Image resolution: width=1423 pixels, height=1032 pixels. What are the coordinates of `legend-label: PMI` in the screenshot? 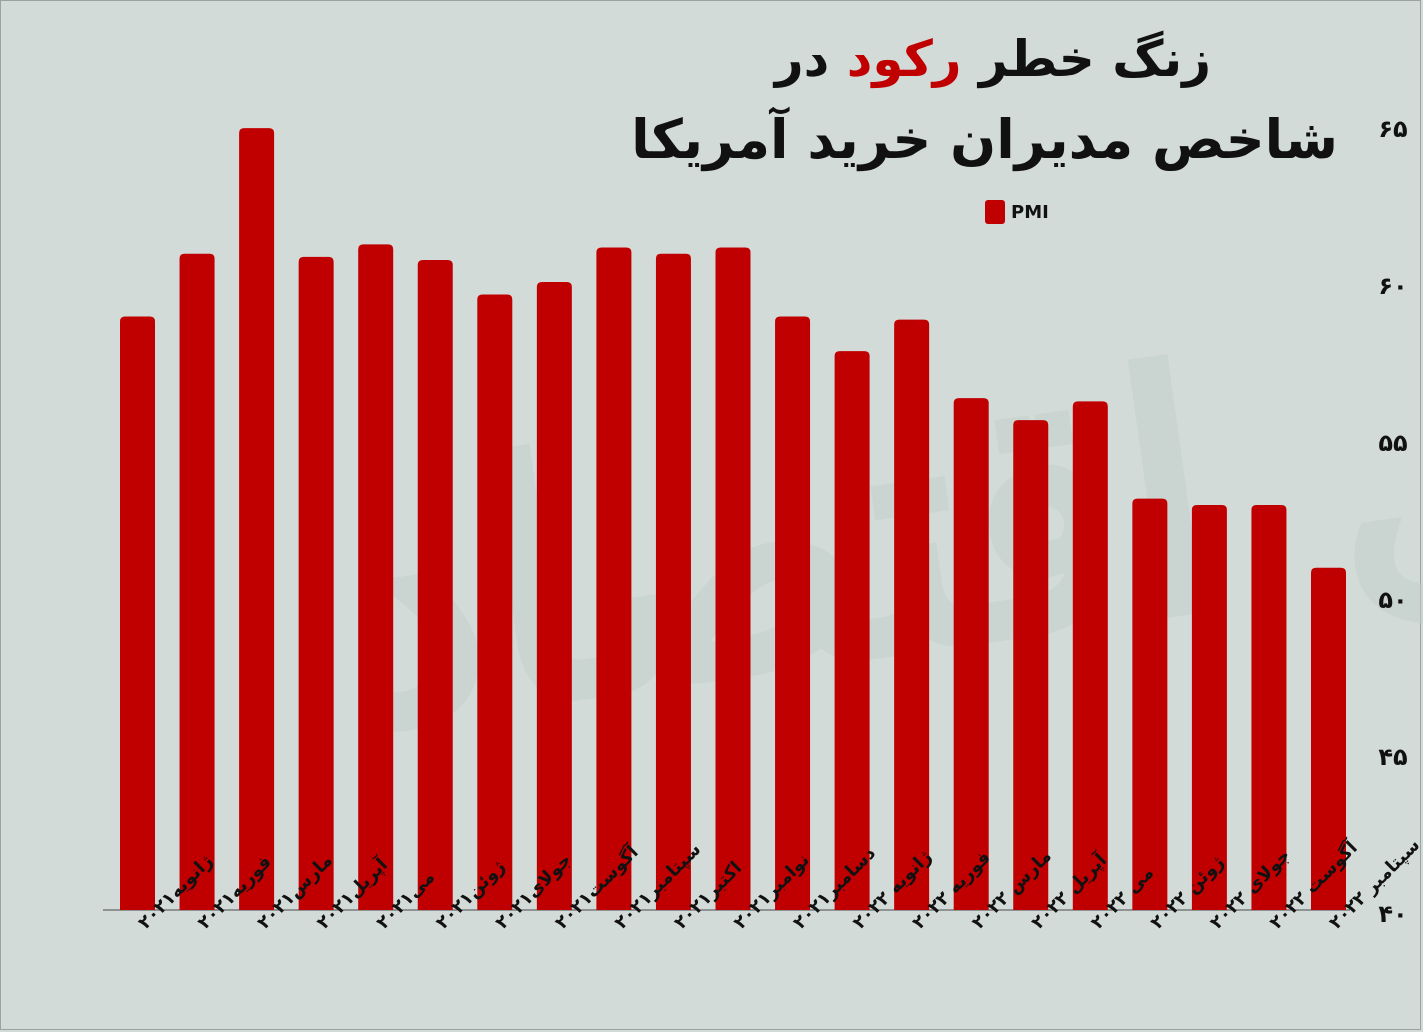 It's located at (1030, 212).